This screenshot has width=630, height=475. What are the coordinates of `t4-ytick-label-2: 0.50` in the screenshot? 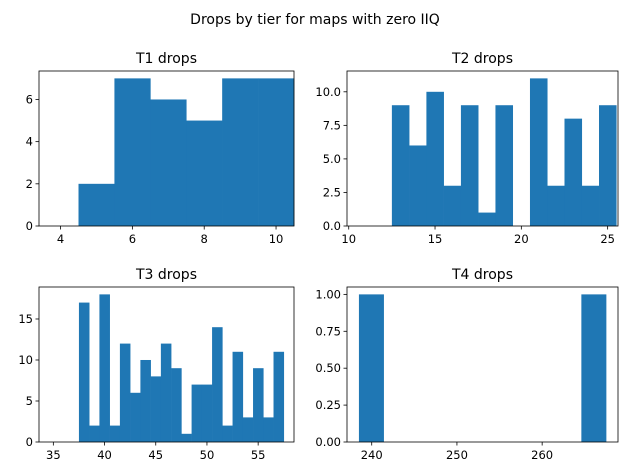 It's located at (328, 368).